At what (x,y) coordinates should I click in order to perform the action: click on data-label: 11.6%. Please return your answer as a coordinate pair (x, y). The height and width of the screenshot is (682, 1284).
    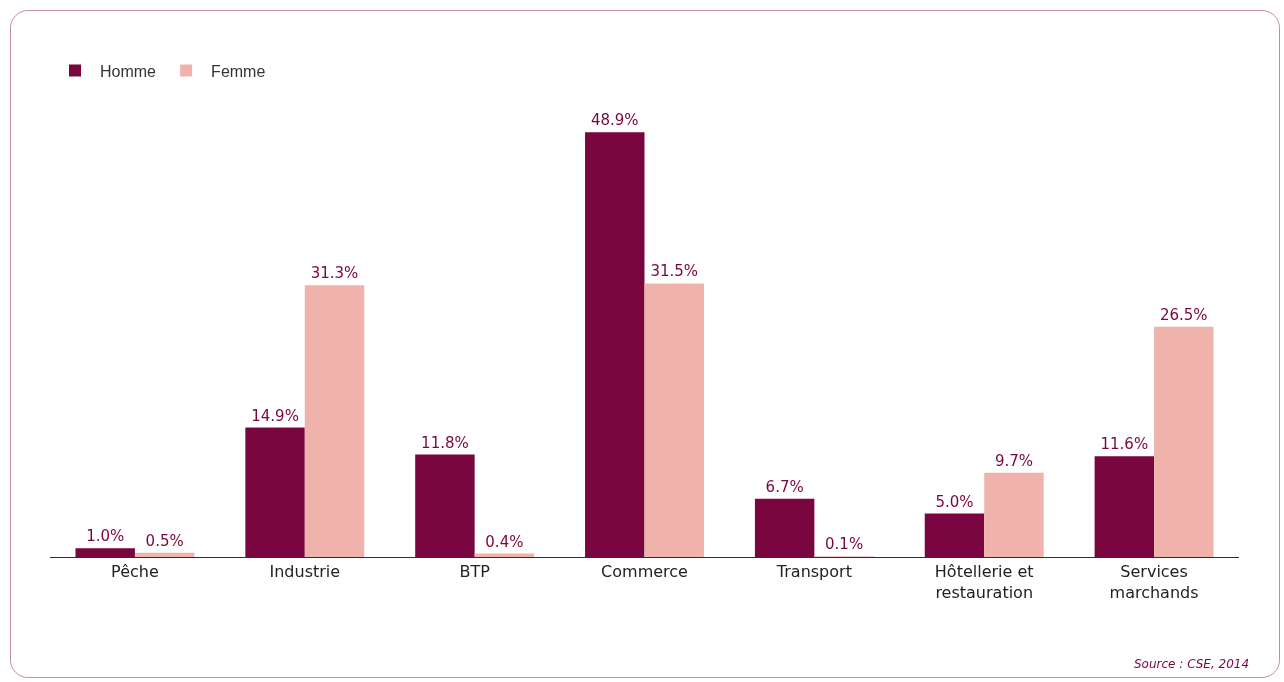
    Looking at the image, I should click on (1124, 444).